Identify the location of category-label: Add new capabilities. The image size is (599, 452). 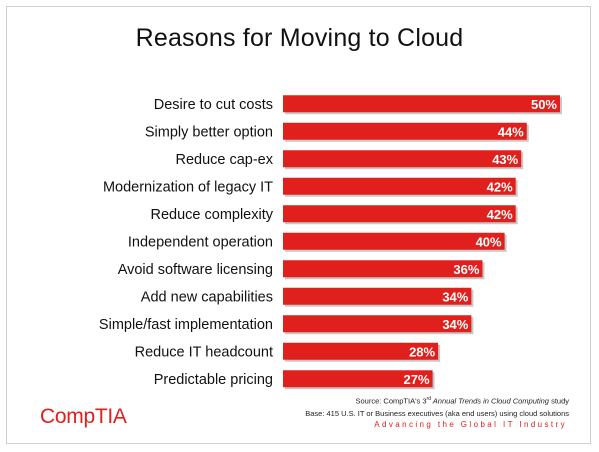
(207, 297).